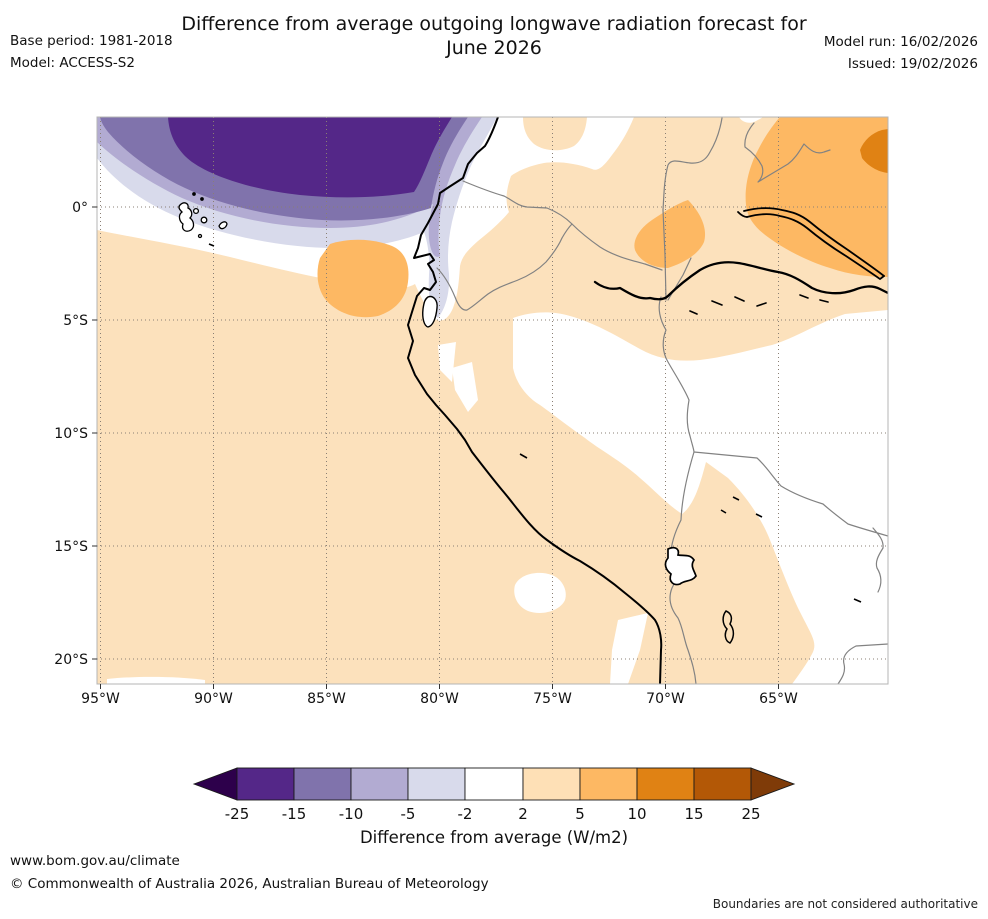  Describe the element at coordinates (91, 41) in the screenshot. I see `base-period-label: Base period: 1981-2018` at that location.